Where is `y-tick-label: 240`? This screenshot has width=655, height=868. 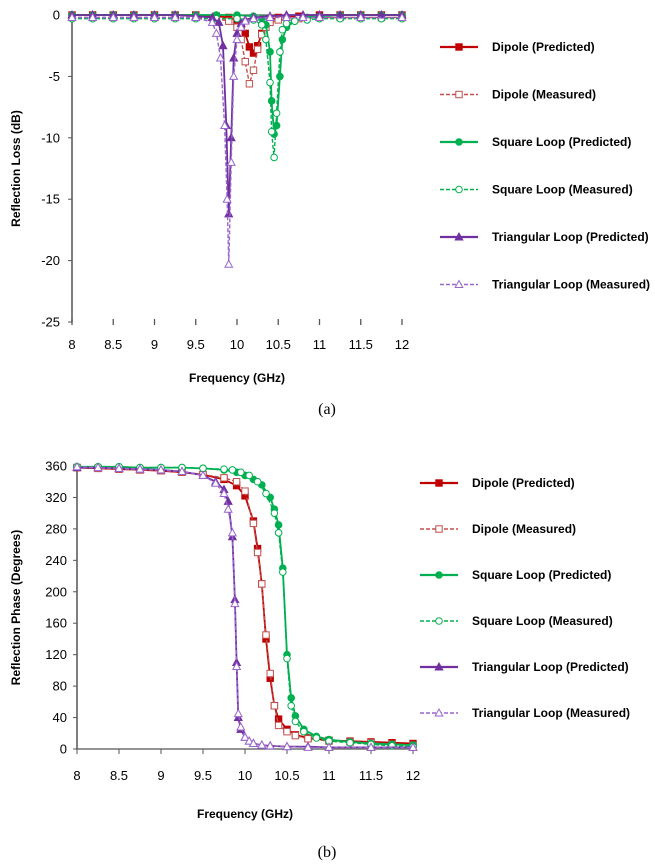
y-tick-label: 240 is located at coordinates (56, 560).